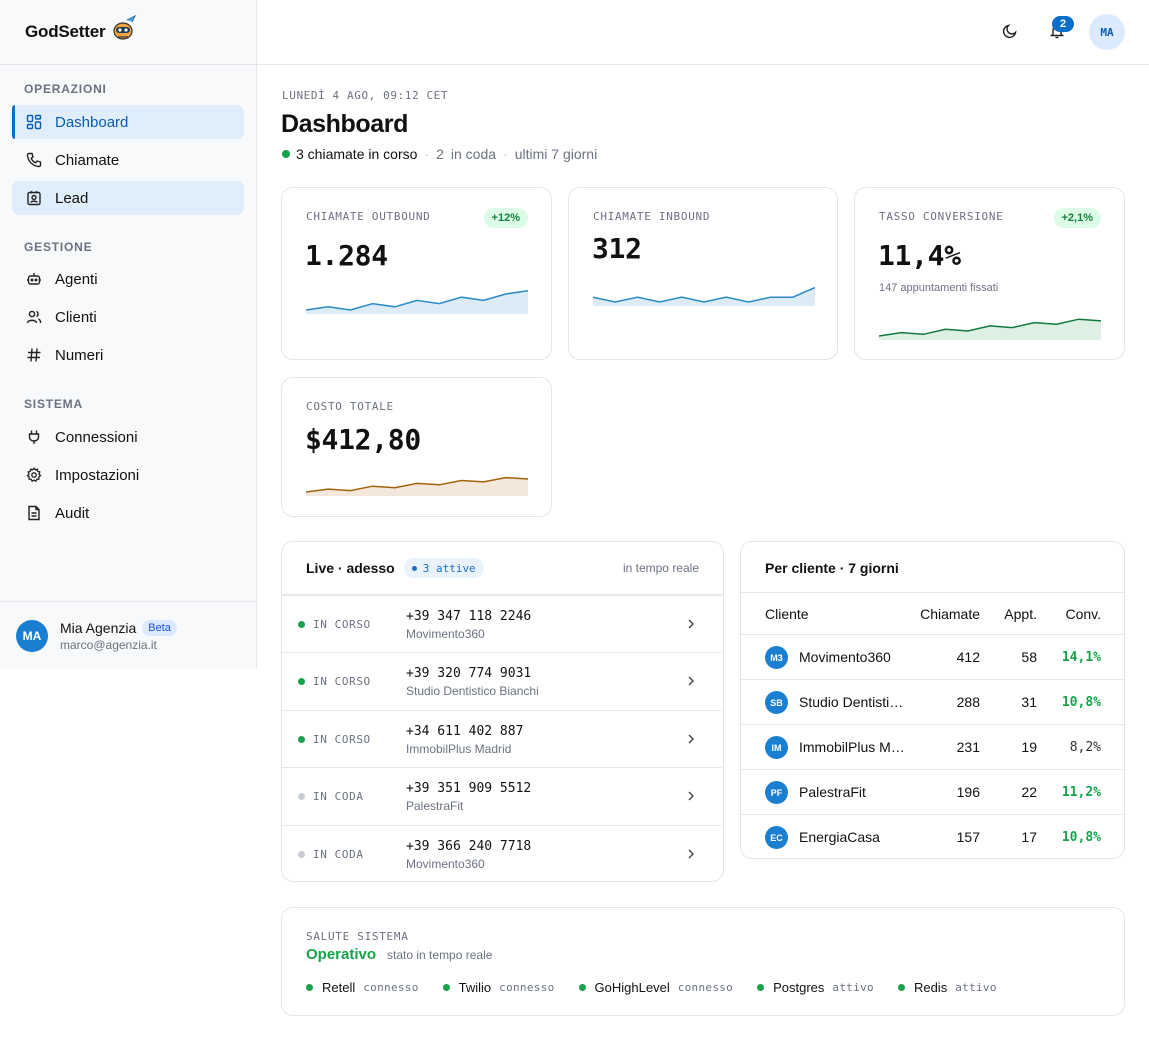  I want to click on nav-section-operazioni: OPERAZIONI, so click(65, 89).